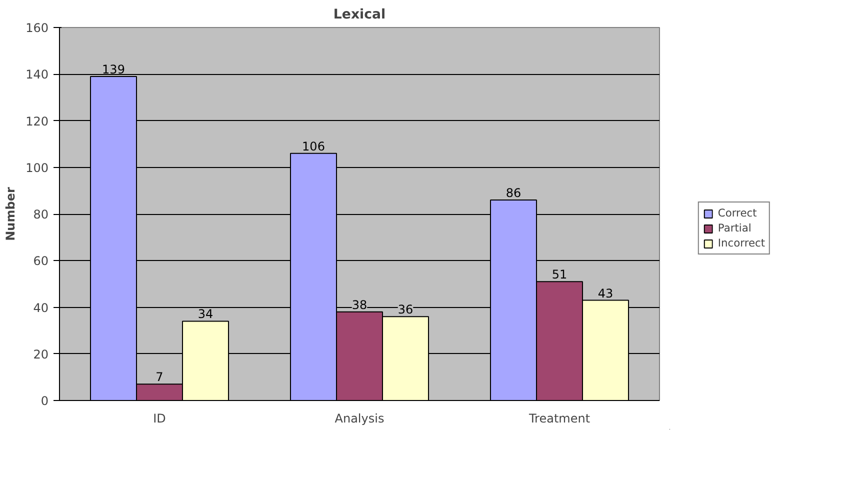  What do you see at coordinates (11, 214) in the screenshot?
I see `y-axis-title: Number` at bounding box center [11, 214].